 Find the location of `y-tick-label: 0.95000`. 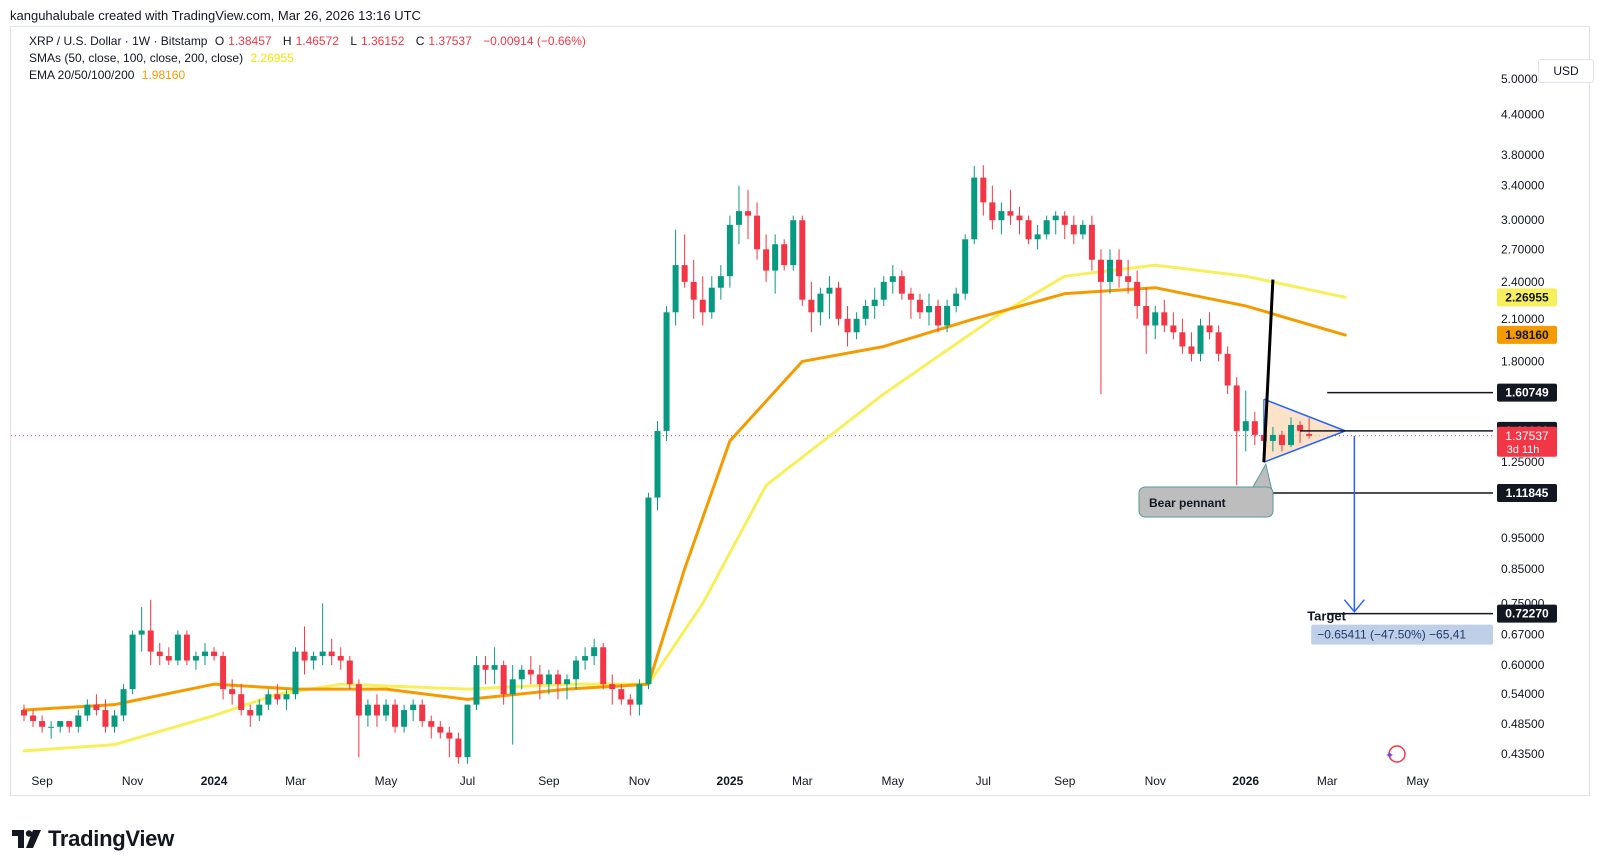

y-tick-label: 0.95000 is located at coordinates (1523, 538).